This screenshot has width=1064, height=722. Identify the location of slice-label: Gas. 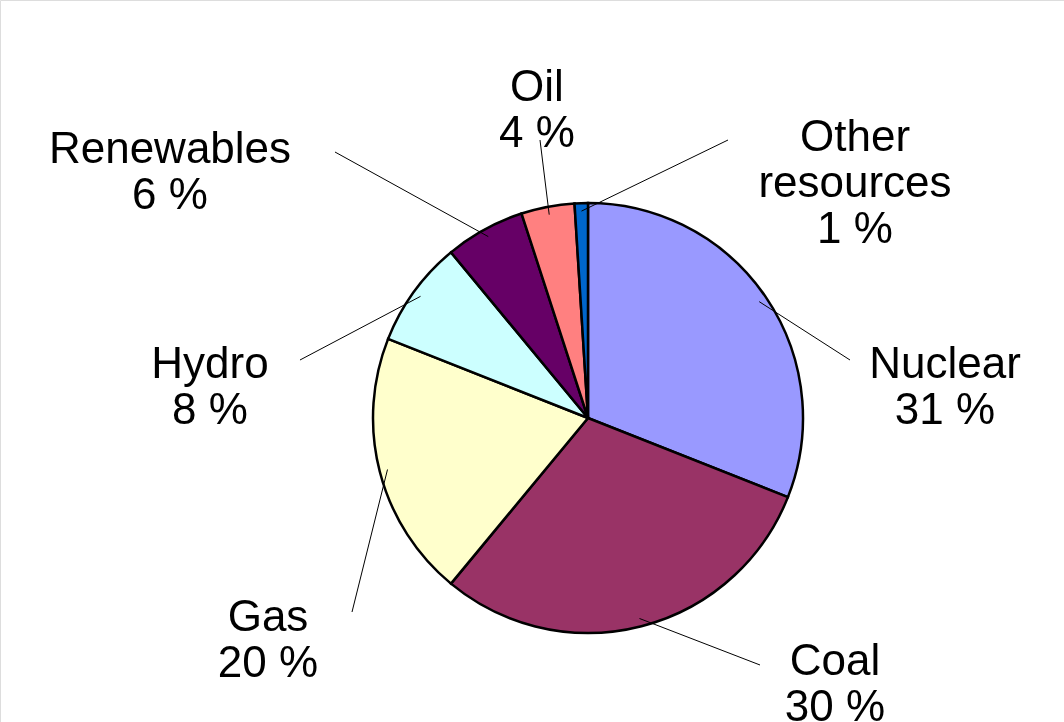
(268, 615).